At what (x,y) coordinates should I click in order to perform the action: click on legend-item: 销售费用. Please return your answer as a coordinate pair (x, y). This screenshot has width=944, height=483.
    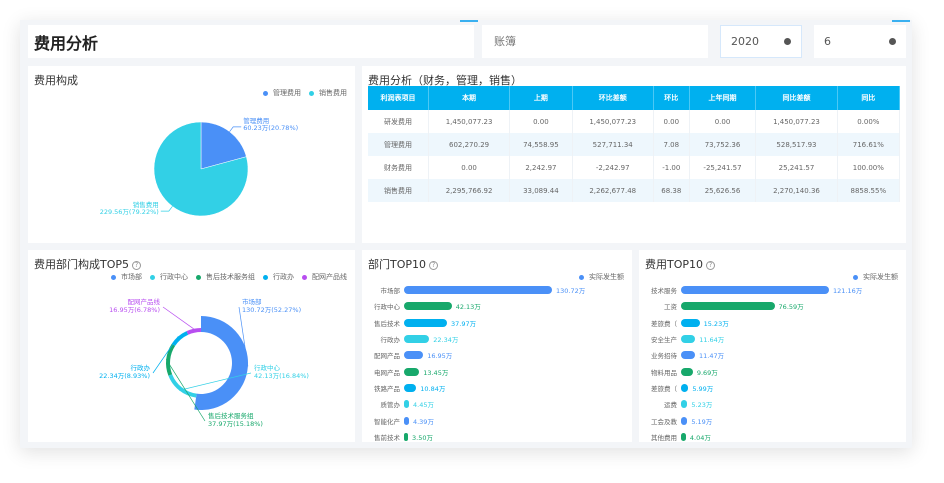
    Looking at the image, I should click on (328, 93).